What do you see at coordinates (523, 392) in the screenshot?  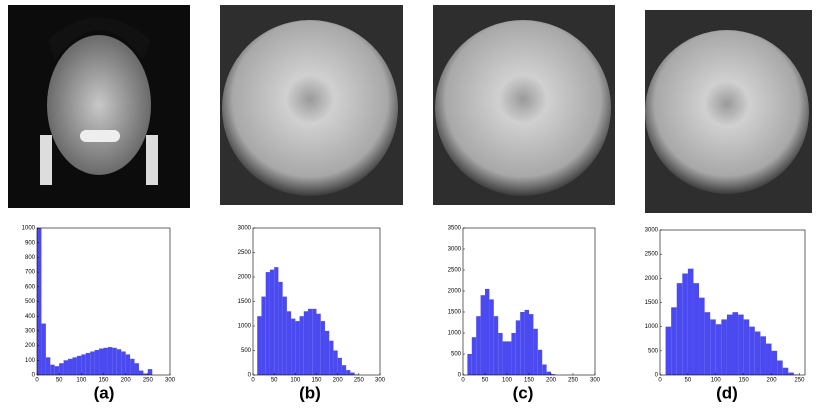 I see `panel-label: (c)` at bounding box center [523, 392].